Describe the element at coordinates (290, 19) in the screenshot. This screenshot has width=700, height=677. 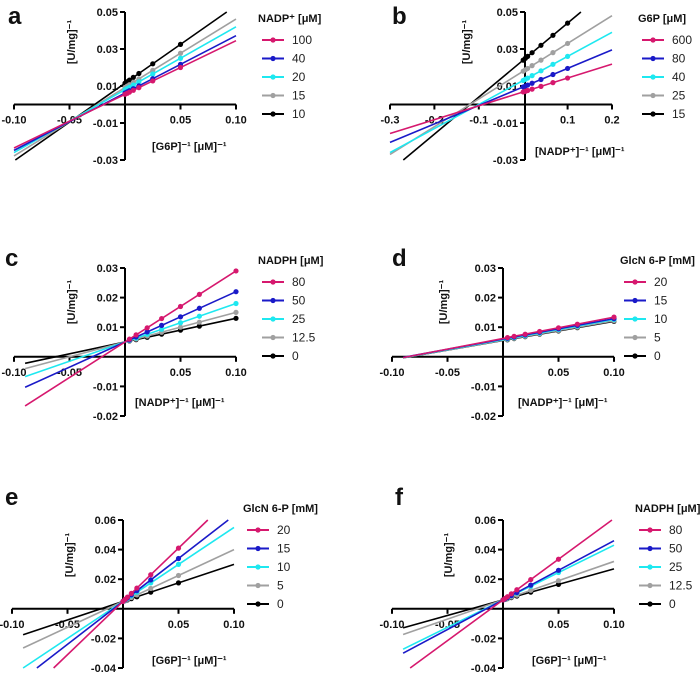
I see `legend-title: NADP⁺ [μM]` at that location.